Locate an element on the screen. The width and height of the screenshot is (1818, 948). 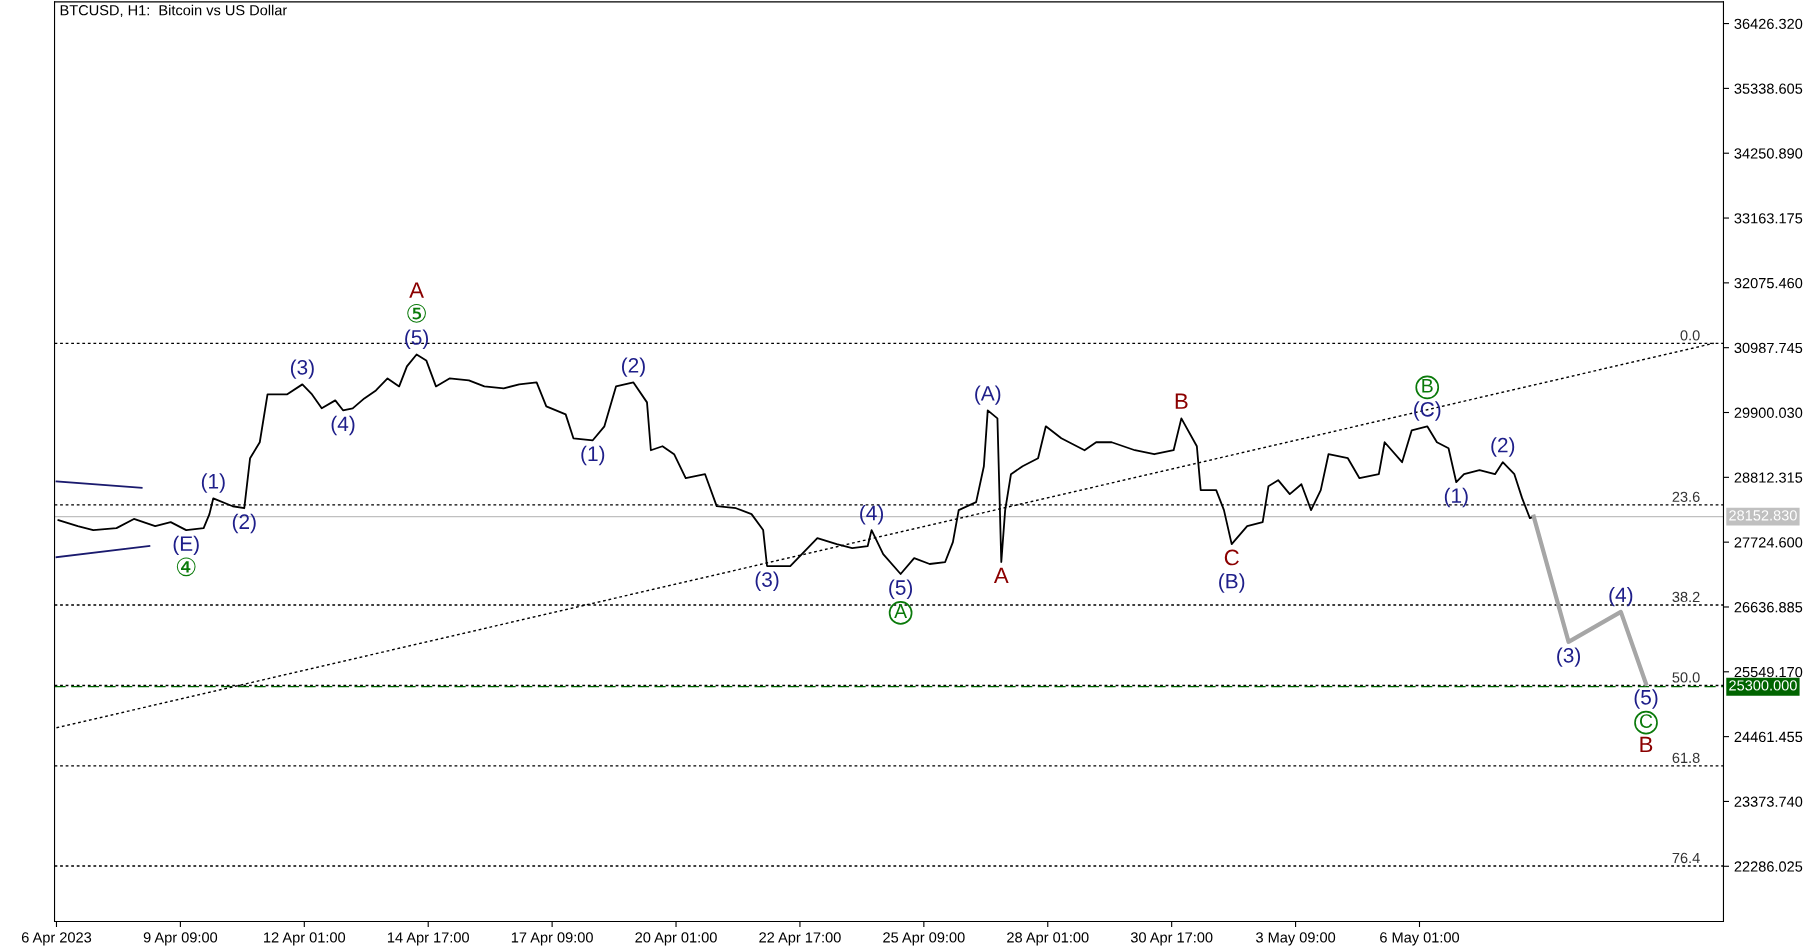
x-tick-label: 22 Apr 17:00 is located at coordinates (800, 939).